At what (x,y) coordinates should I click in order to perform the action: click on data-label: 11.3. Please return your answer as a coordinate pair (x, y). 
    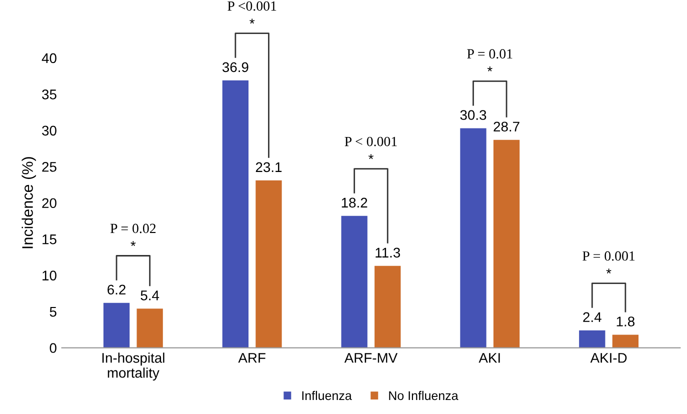
    Looking at the image, I should click on (388, 253).